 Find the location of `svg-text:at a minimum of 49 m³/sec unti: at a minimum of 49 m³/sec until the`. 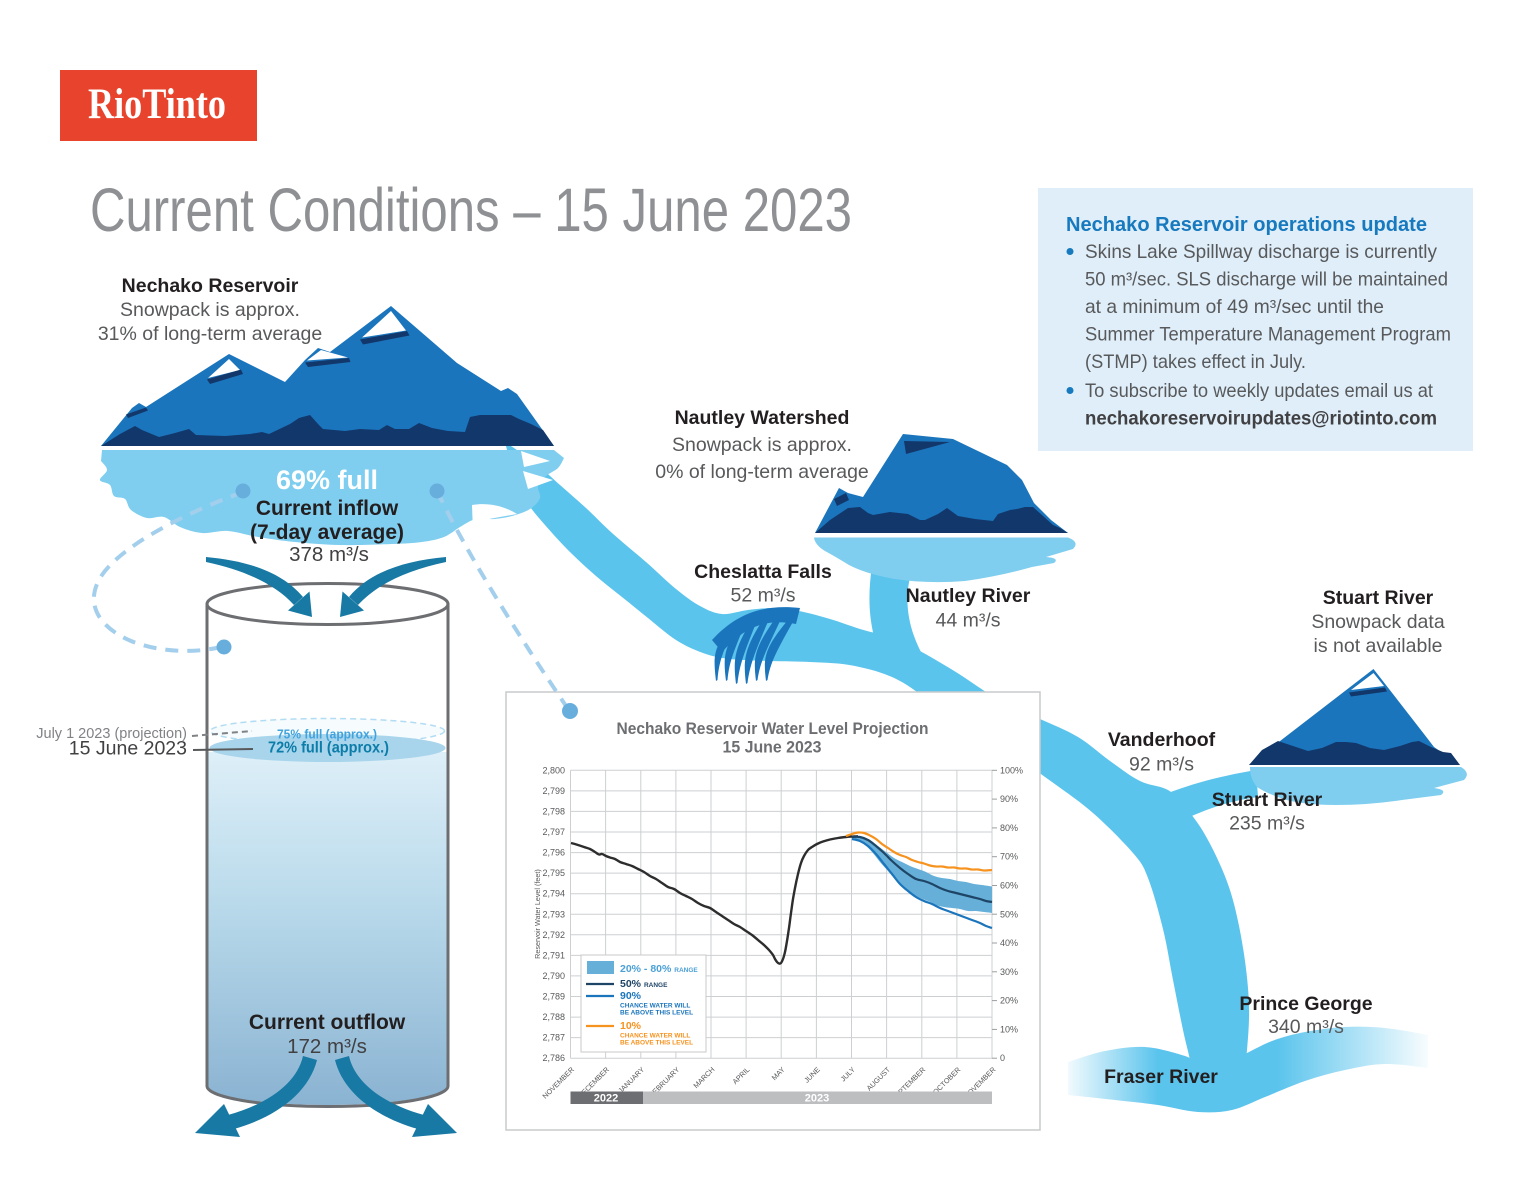

svg-text:at a minimum of 49 m³/sec unti: at a minimum of 49 m³/sec until the is located at coordinates (1234, 307).